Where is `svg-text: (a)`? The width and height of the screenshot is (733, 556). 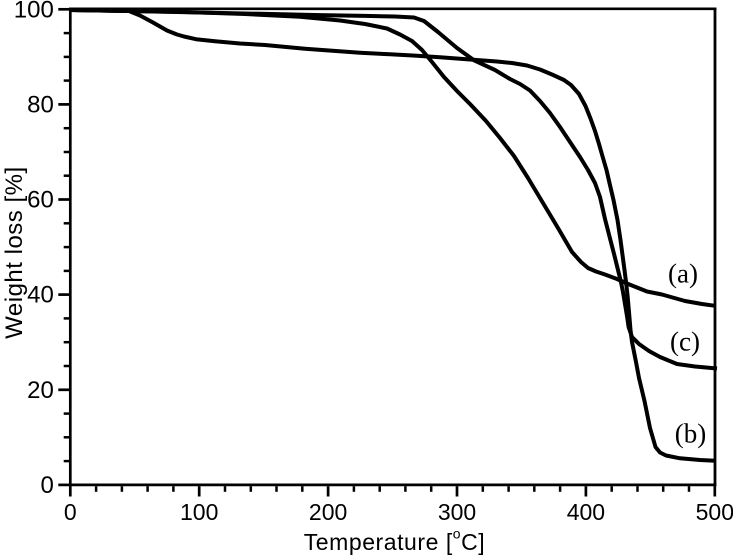 svg-text: (a) is located at coordinates (683, 274).